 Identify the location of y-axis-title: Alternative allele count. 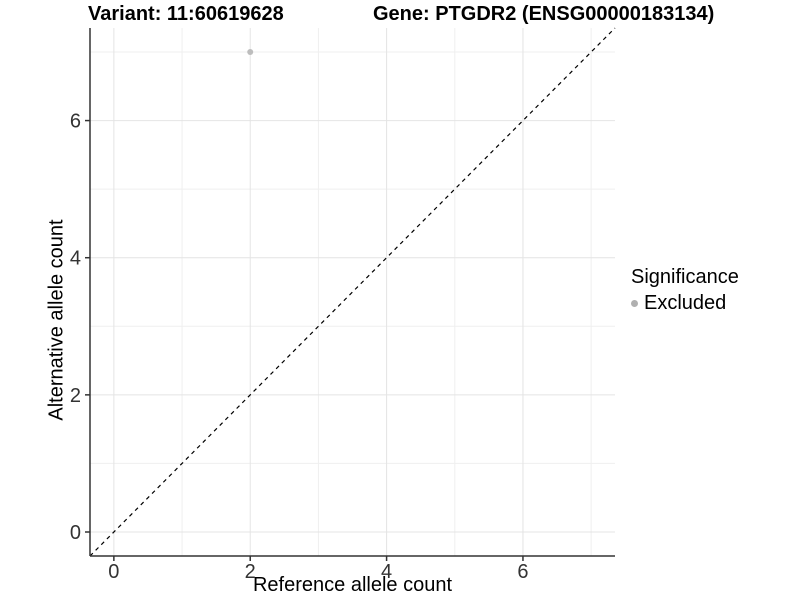
(56, 320).